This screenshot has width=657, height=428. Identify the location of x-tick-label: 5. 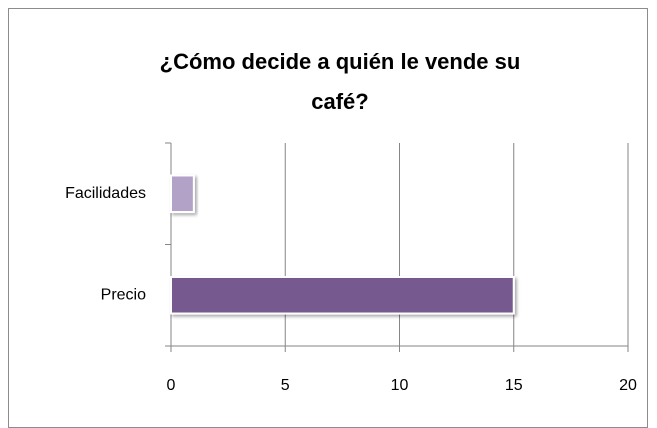
(285, 385).